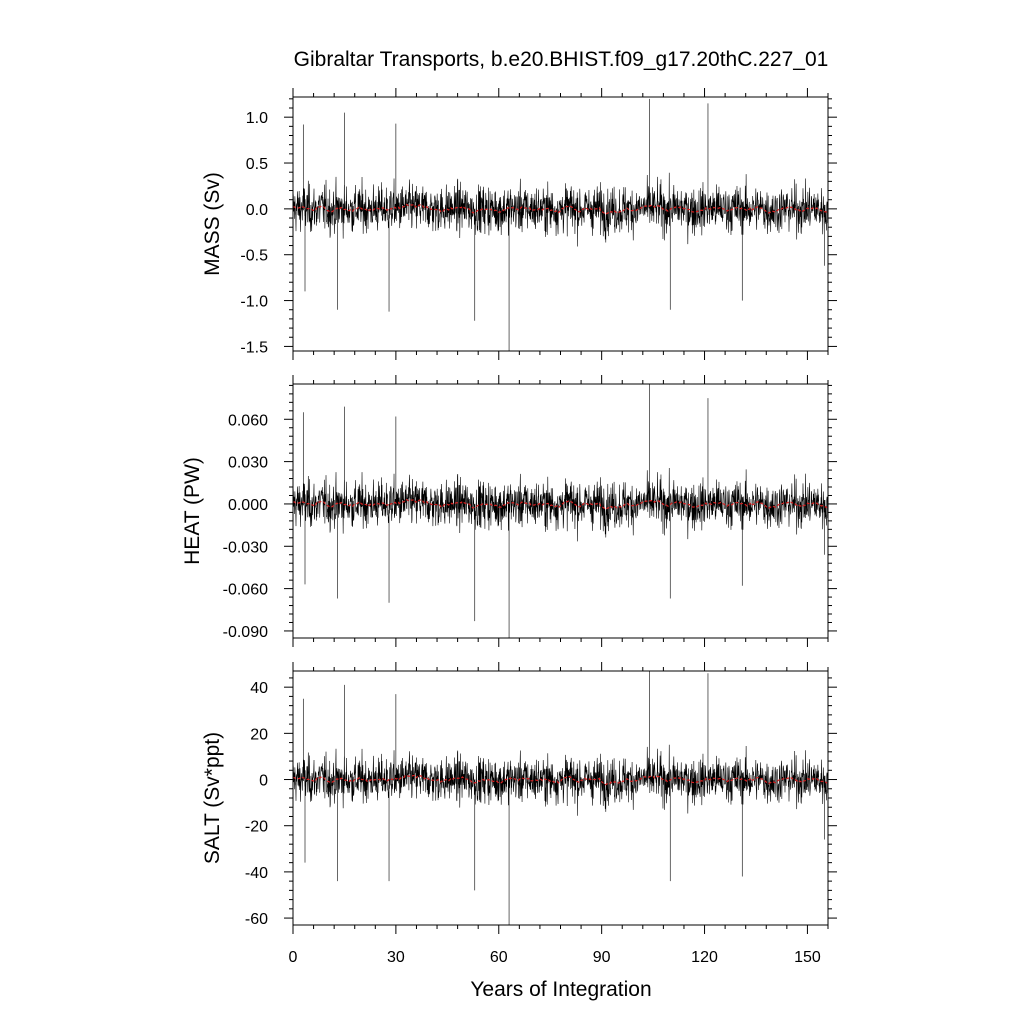 The height and width of the screenshot is (1024, 1024). Describe the element at coordinates (396, 957) in the screenshot. I see `x-tick-label: 30` at that location.